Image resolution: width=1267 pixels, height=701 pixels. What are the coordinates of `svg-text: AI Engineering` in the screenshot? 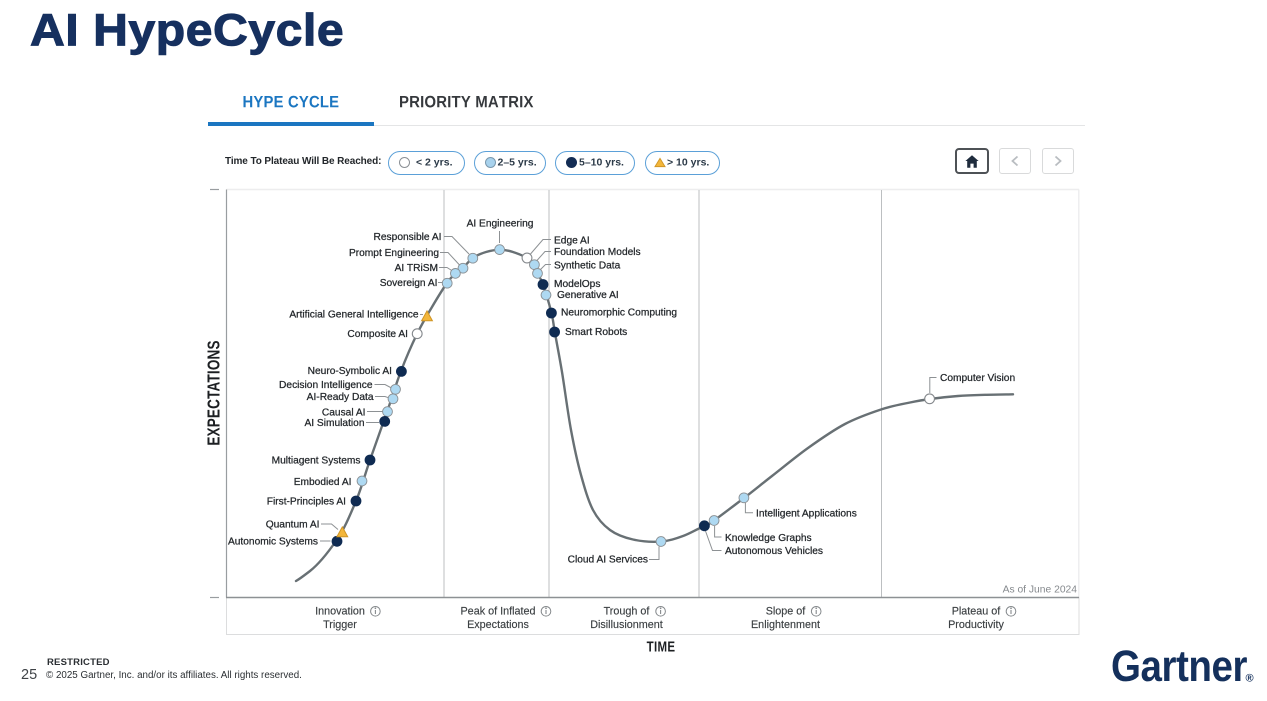 It's located at (500, 224).